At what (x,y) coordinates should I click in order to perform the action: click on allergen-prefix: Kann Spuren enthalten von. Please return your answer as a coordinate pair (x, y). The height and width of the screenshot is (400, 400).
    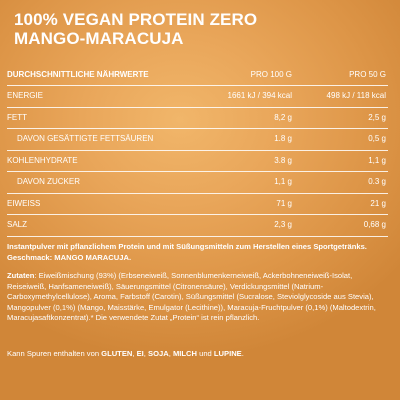
    Looking at the image, I should click on (54, 353).